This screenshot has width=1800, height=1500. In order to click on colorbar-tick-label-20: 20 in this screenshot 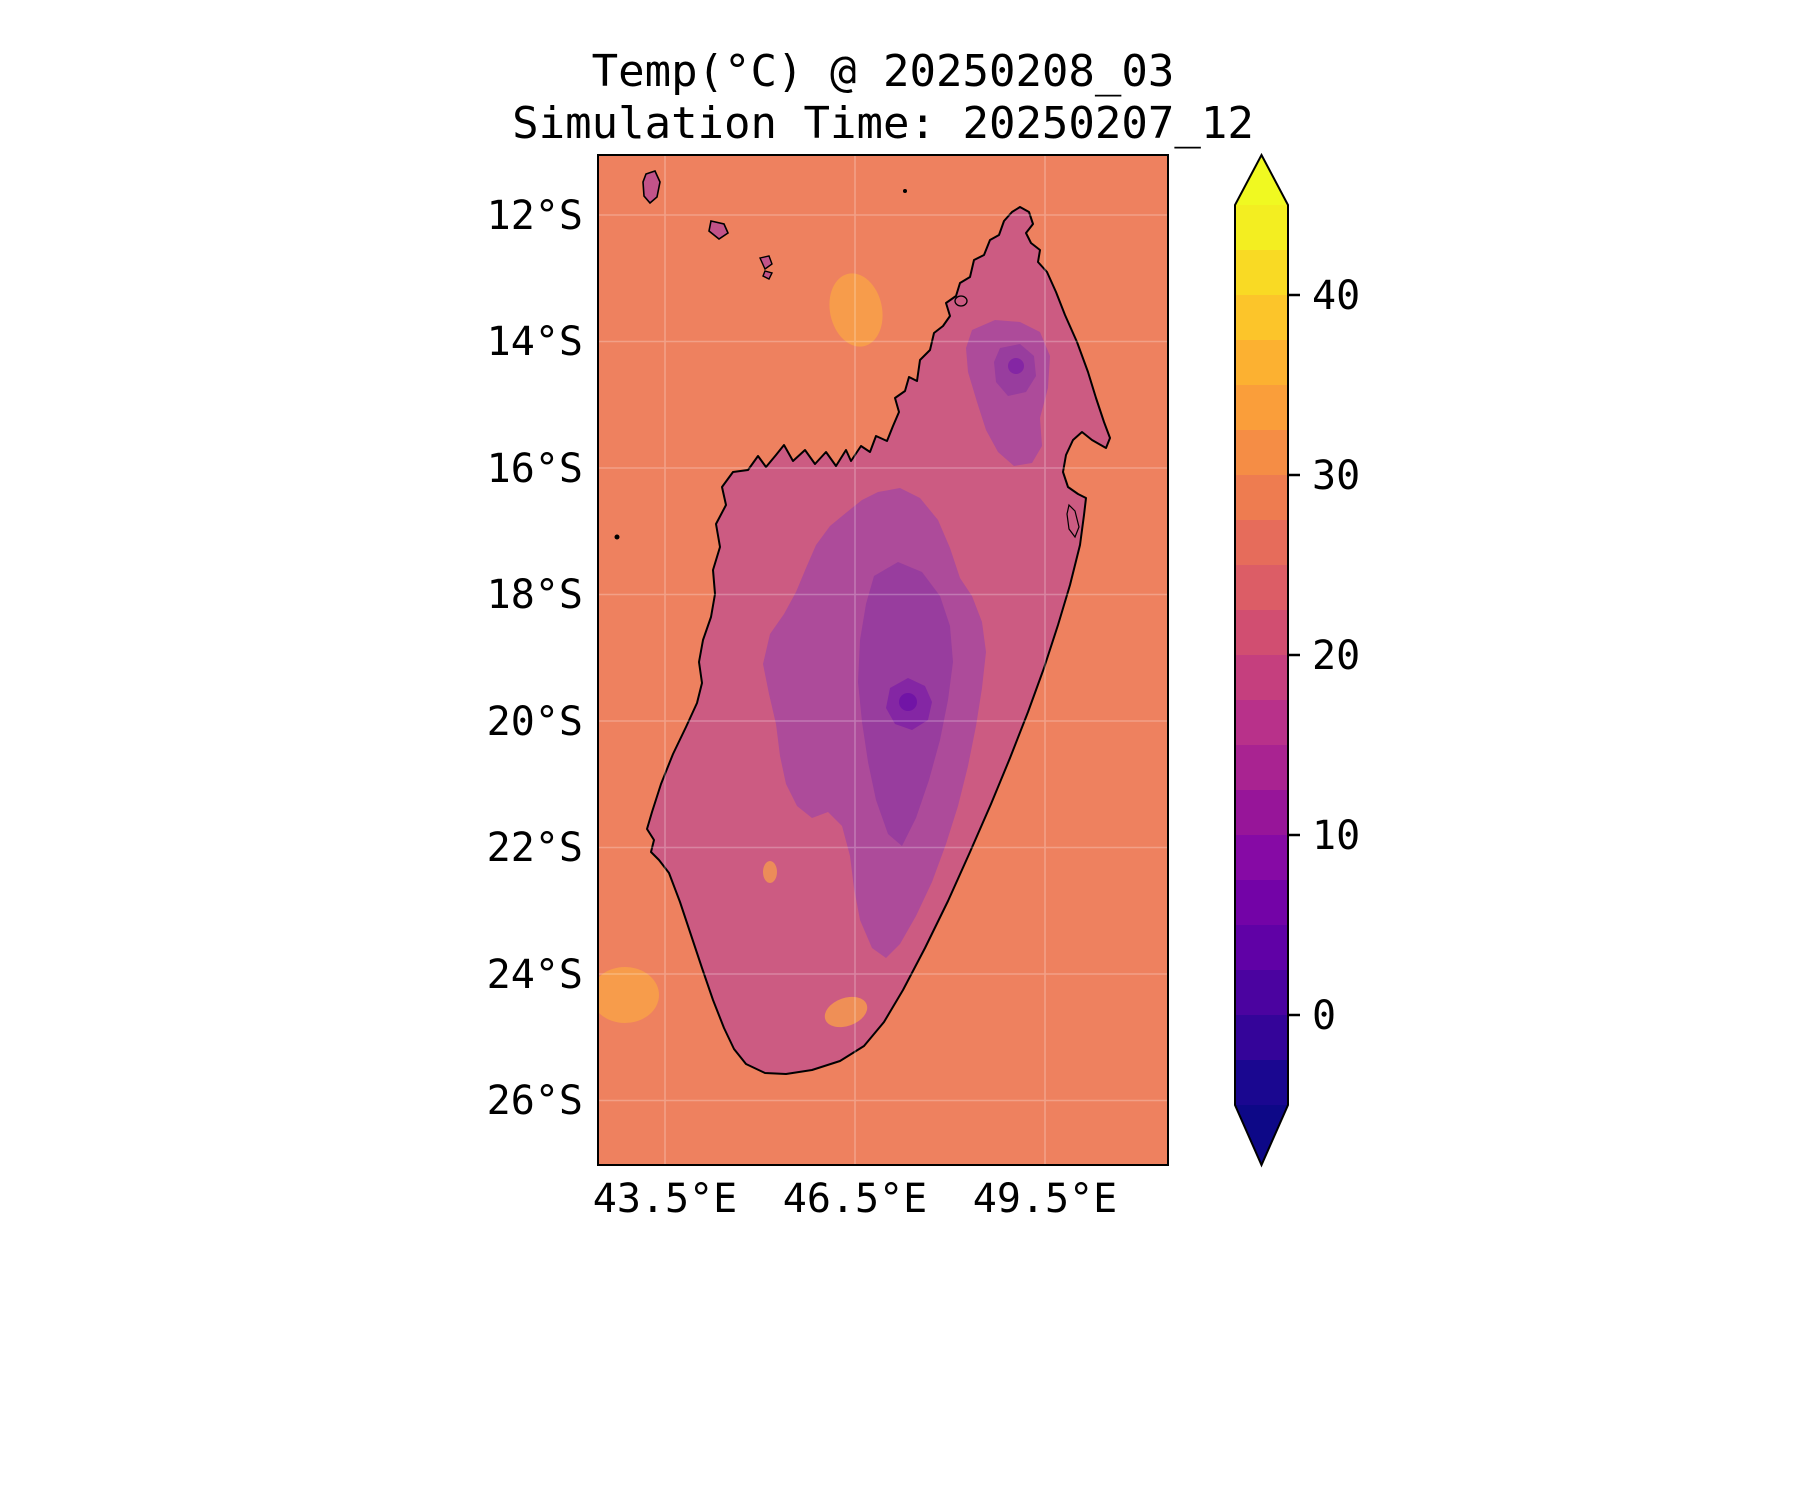, I will do `click(1336, 656)`.